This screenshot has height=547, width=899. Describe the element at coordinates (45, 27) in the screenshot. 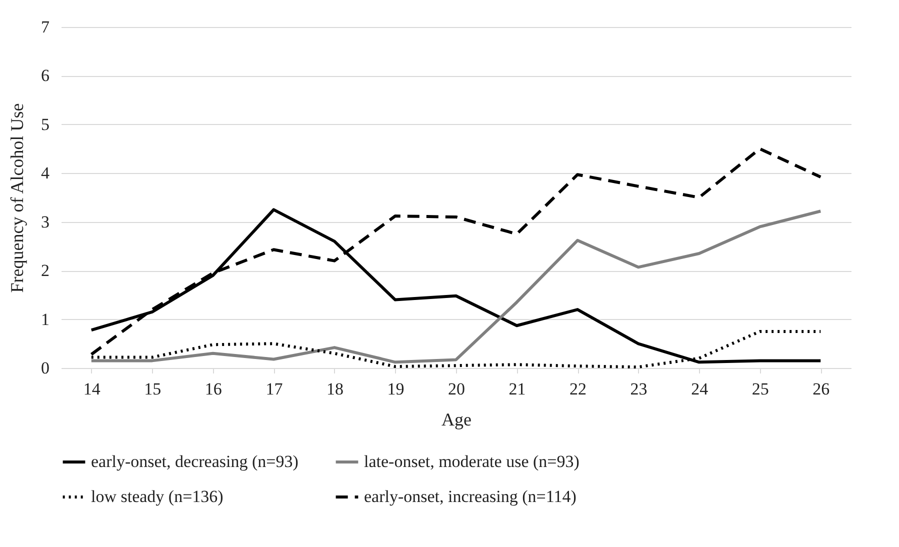

I see `y-tick-label: 7` at that location.